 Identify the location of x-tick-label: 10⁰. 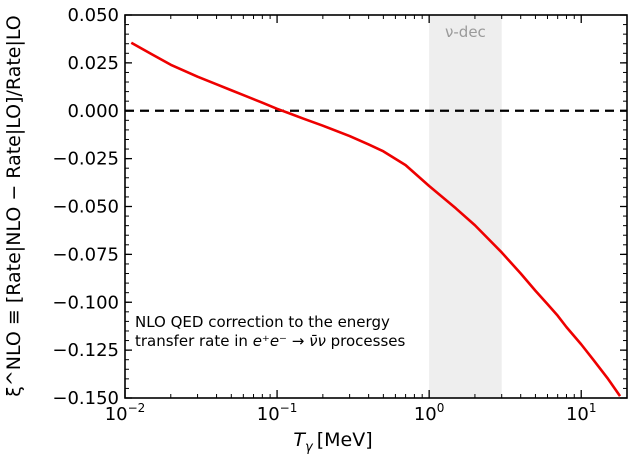
(429, 413).